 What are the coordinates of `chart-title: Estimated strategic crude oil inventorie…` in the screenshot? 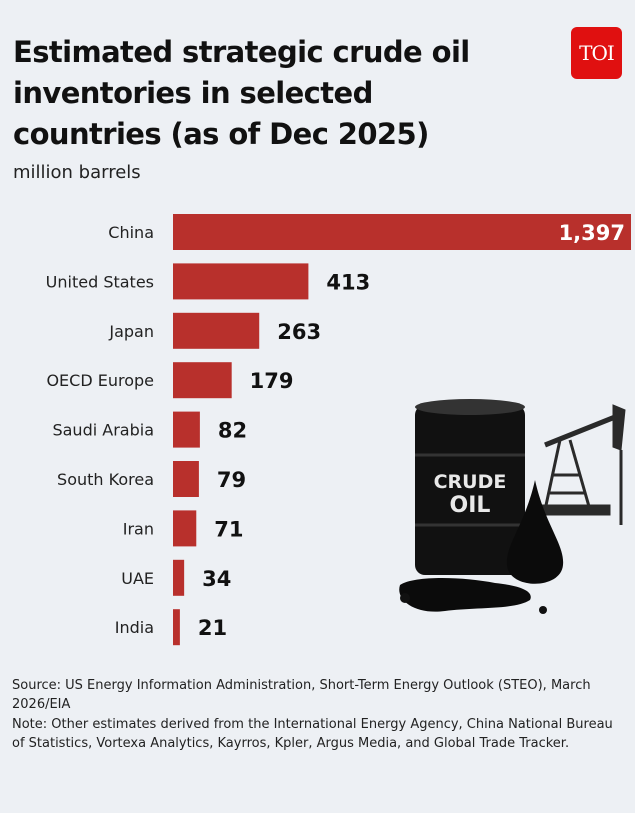 It's located at (241, 93).